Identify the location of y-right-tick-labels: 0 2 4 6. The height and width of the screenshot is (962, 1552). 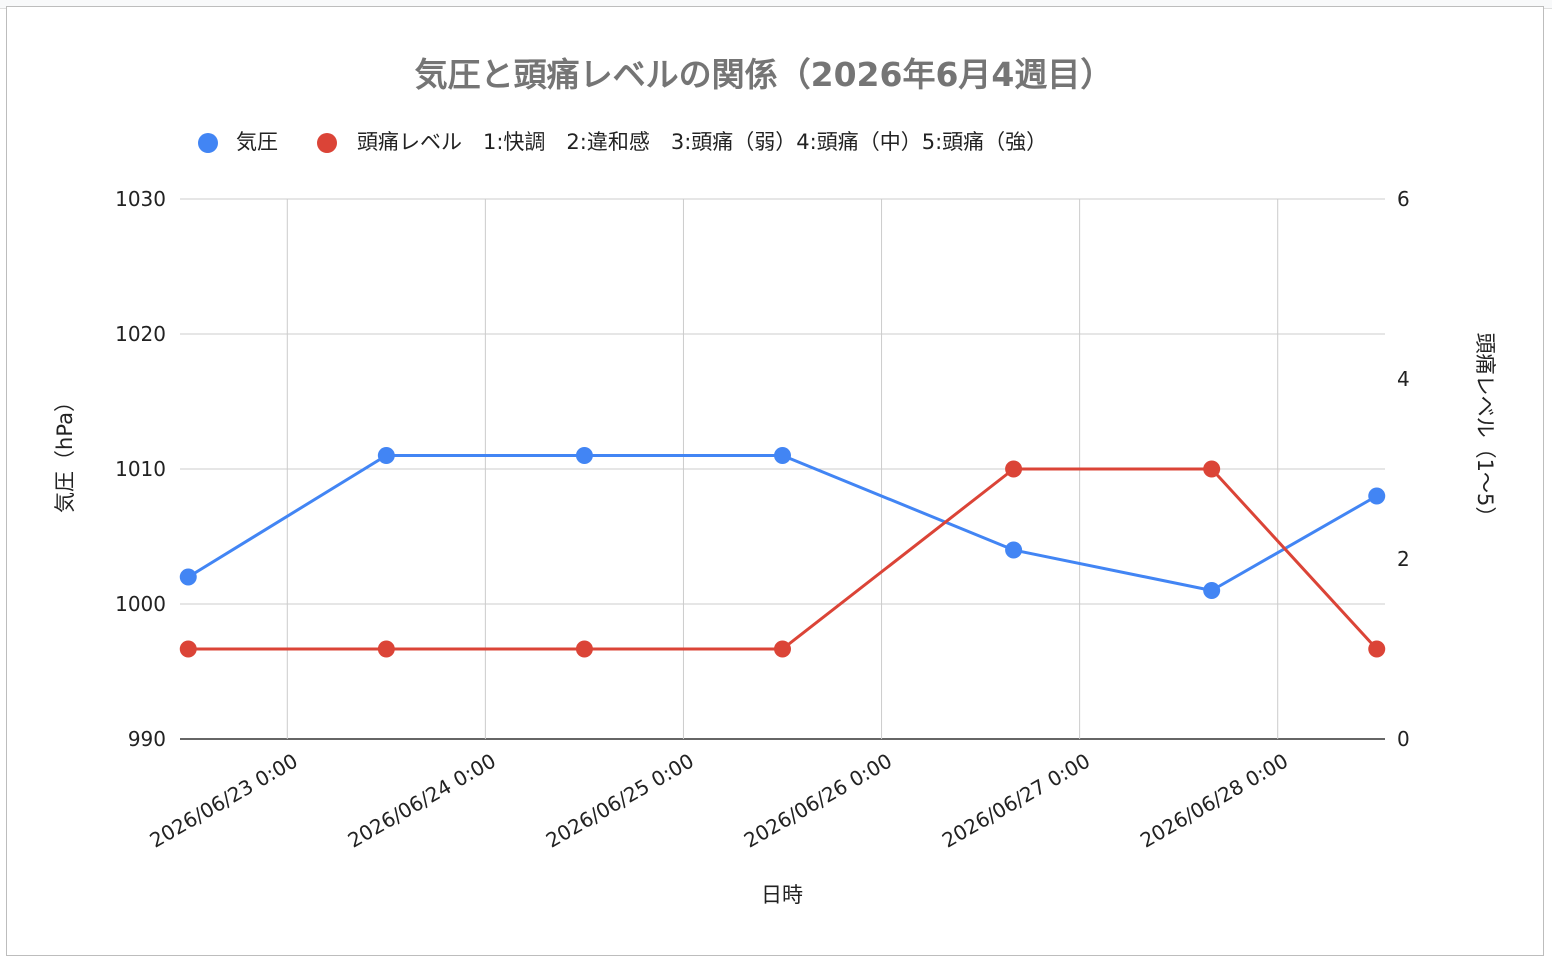
(1403, 469).